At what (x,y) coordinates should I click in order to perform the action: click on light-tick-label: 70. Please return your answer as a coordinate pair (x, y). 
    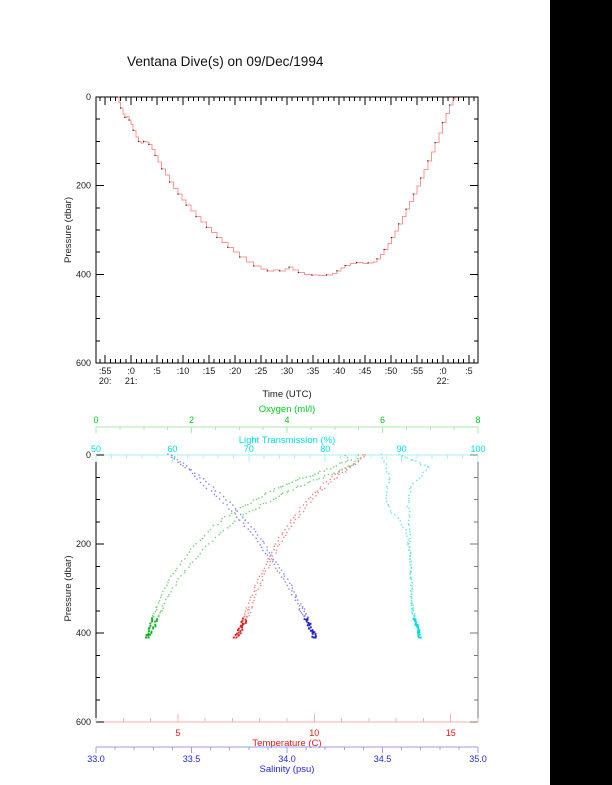
    Looking at the image, I should click on (249, 449).